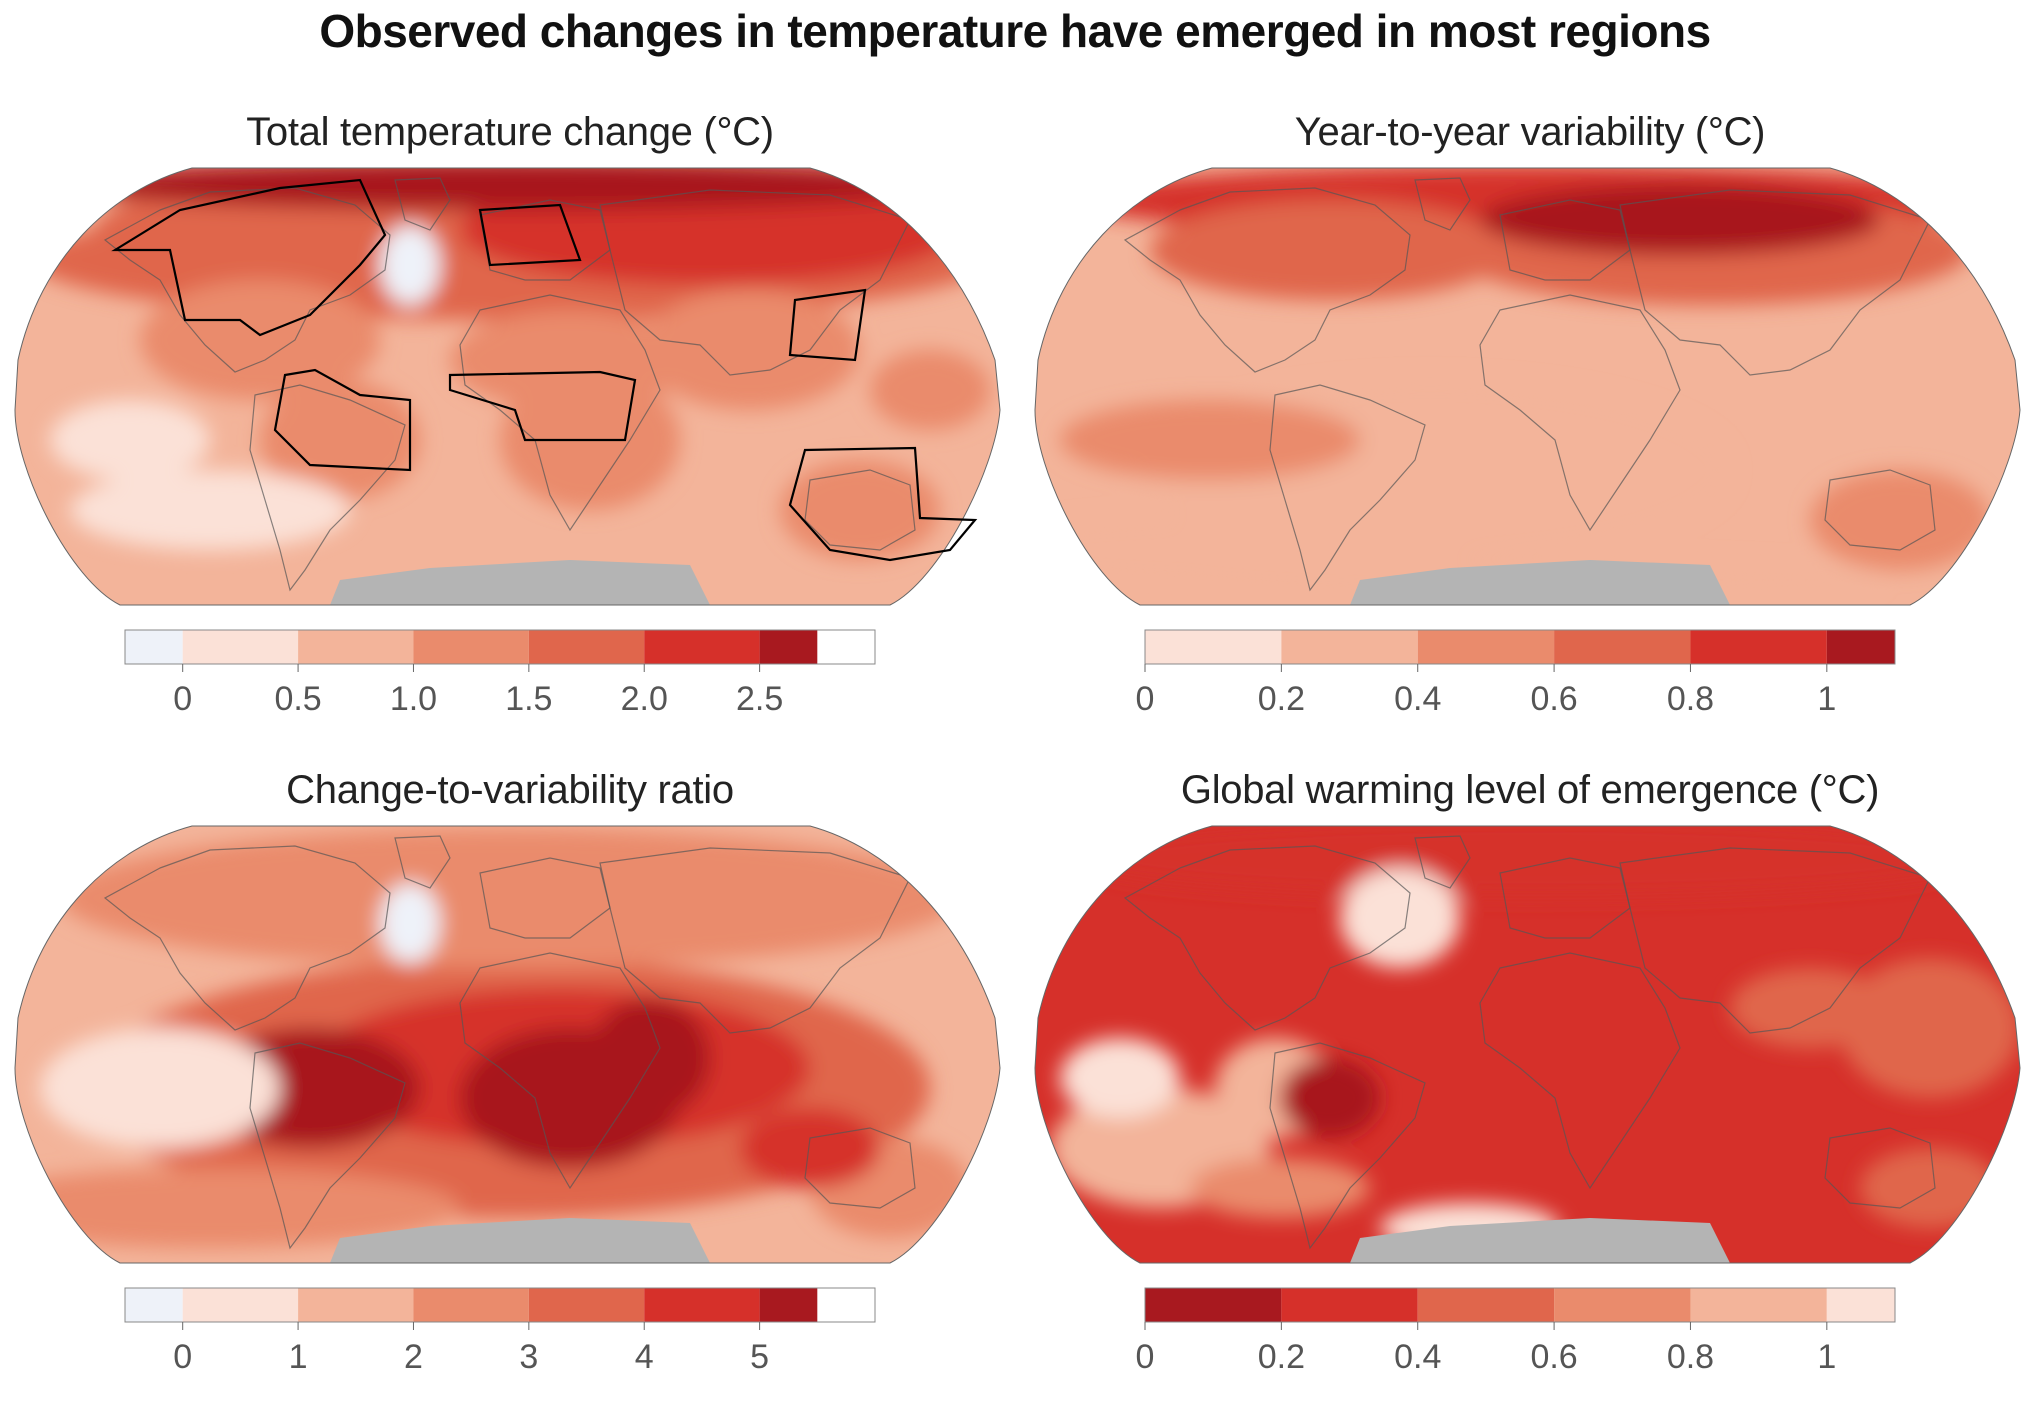 The image size is (2030, 1418). What do you see at coordinates (500, 1331) in the screenshot?
I see `colorbar: 0 1 2 3 4 5` at bounding box center [500, 1331].